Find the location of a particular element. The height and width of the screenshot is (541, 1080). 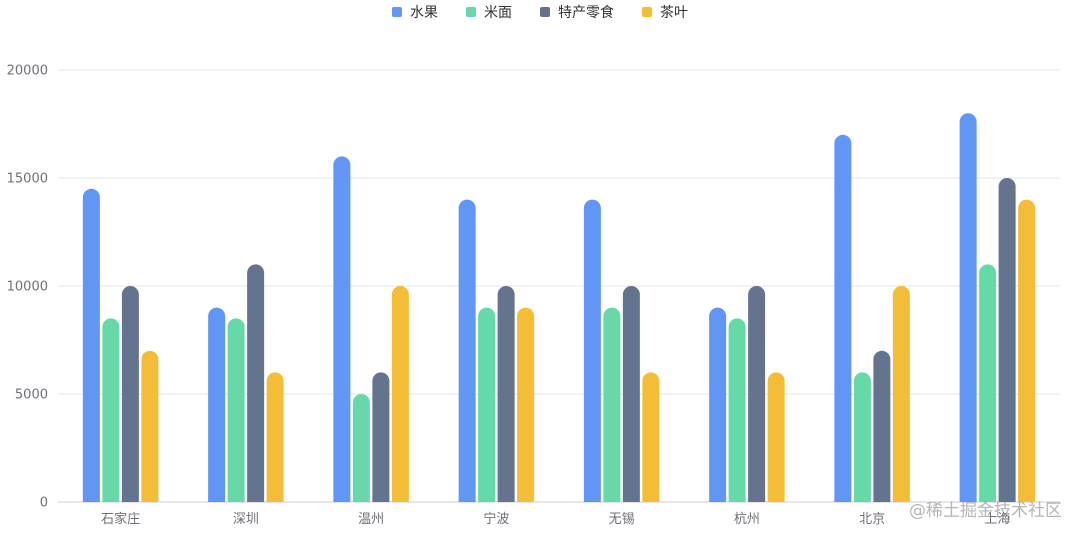

y-tick-label: 5000 is located at coordinates (31, 395).